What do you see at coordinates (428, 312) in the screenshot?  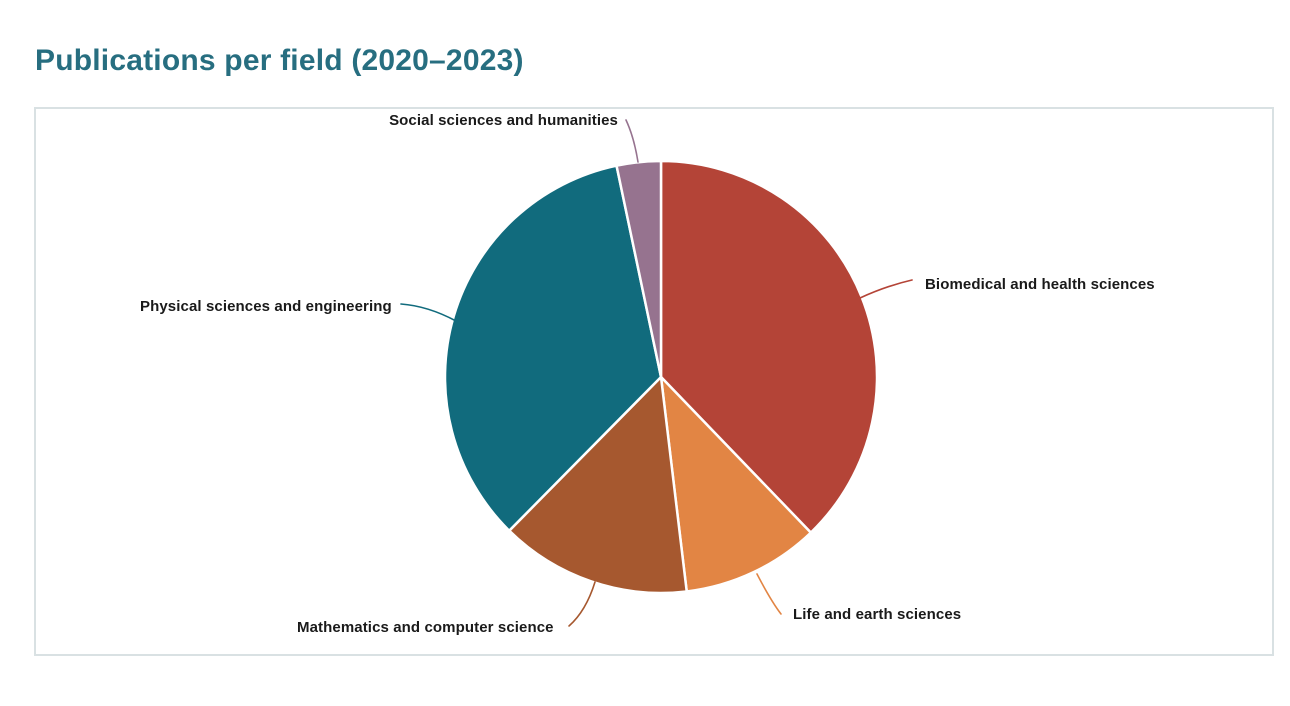 I see `leader-line-physical` at bounding box center [428, 312].